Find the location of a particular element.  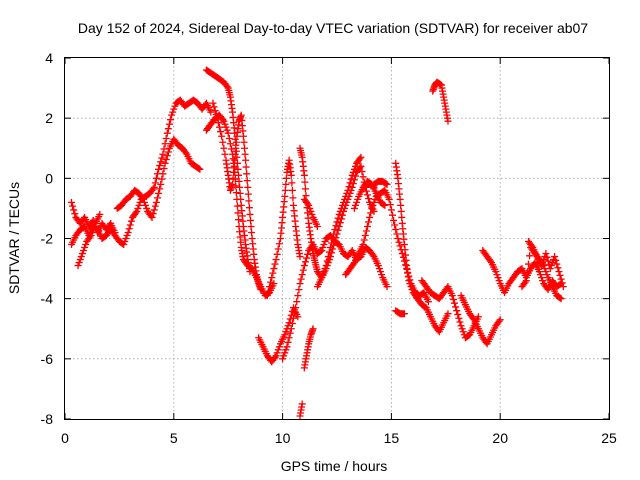

y-axis-label: SDTVAR / TECUs is located at coordinates (14, 238).